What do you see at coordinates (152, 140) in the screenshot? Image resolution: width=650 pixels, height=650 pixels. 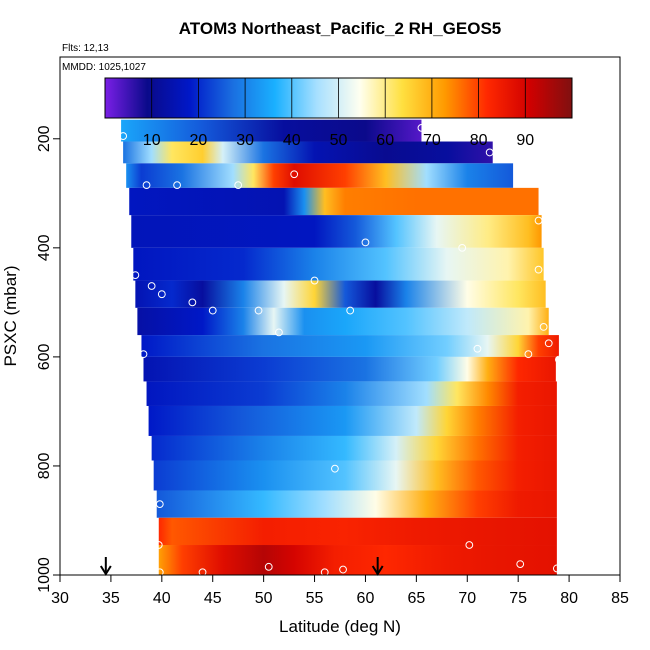 I see `colorbar-tick-label: 10` at bounding box center [152, 140].